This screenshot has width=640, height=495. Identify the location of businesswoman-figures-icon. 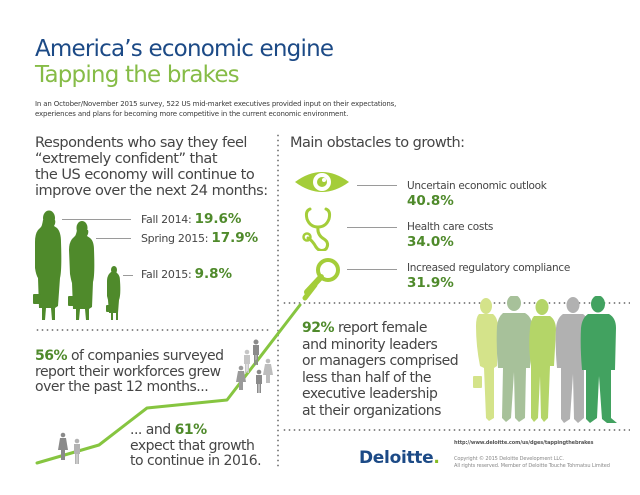
(77, 265).